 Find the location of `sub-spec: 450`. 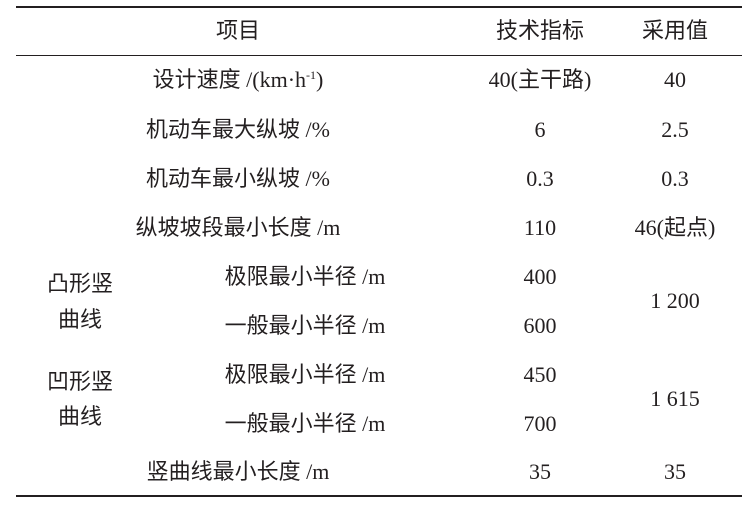

sub-spec: 450 is located at coordinates (540, 374).